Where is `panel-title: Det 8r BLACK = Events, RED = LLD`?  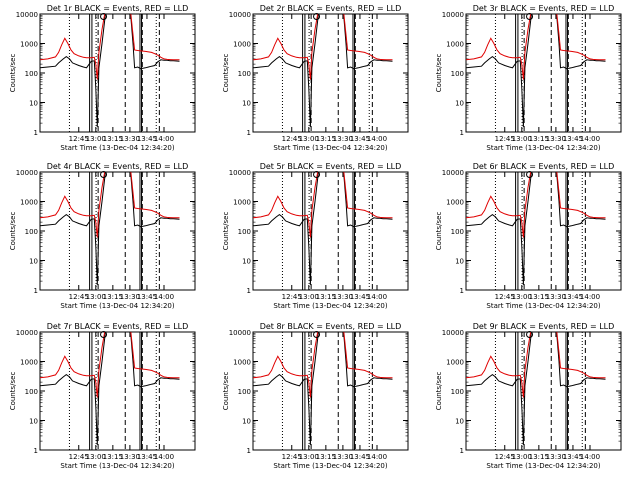
panel-title: Det 8r BLACK = Events, RED = LLD is located at coordinates (331, 326).